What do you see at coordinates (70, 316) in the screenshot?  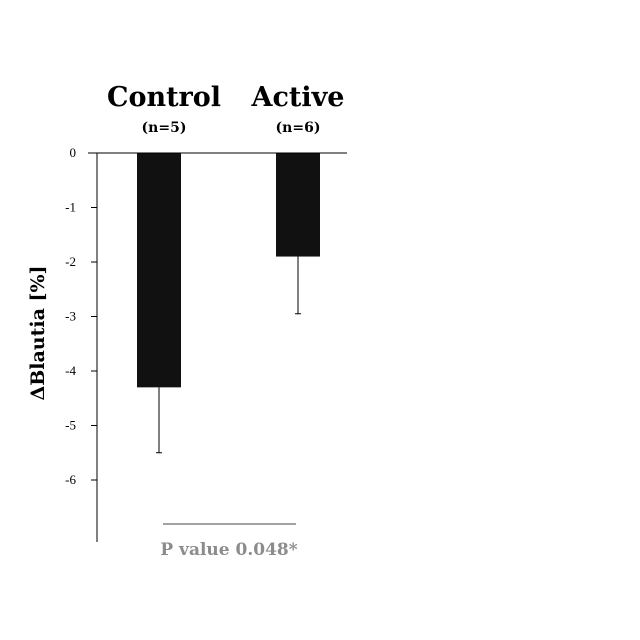 I see `y-tick-label: -3` at bounding box center [70, 316].